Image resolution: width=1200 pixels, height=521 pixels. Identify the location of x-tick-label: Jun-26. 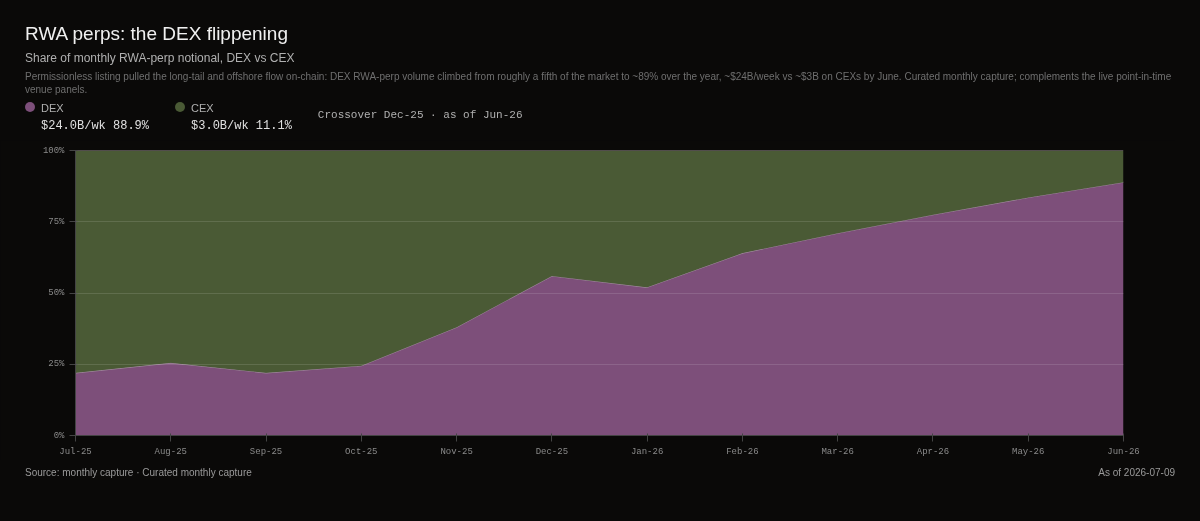
(1123, 451).